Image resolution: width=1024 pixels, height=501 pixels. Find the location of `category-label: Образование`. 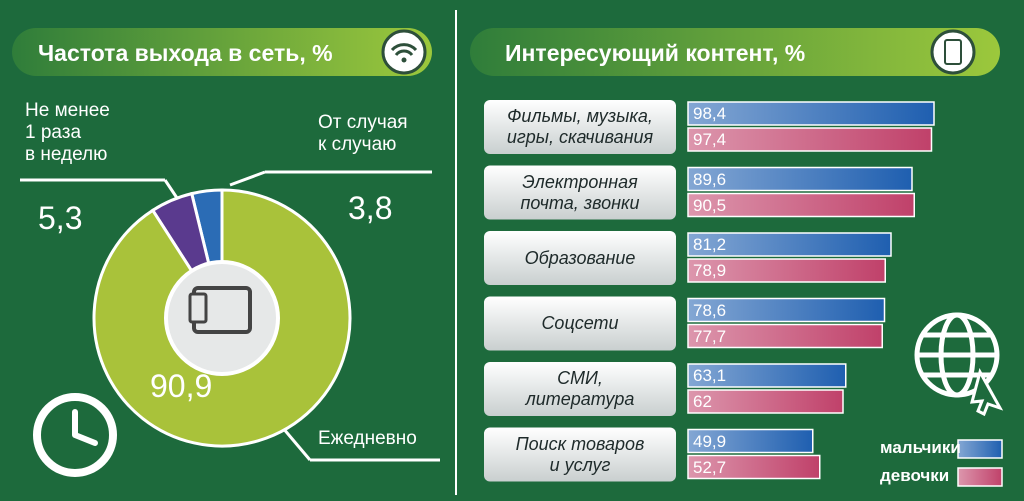

category-label: Образование is located at coordinates (580, 257).